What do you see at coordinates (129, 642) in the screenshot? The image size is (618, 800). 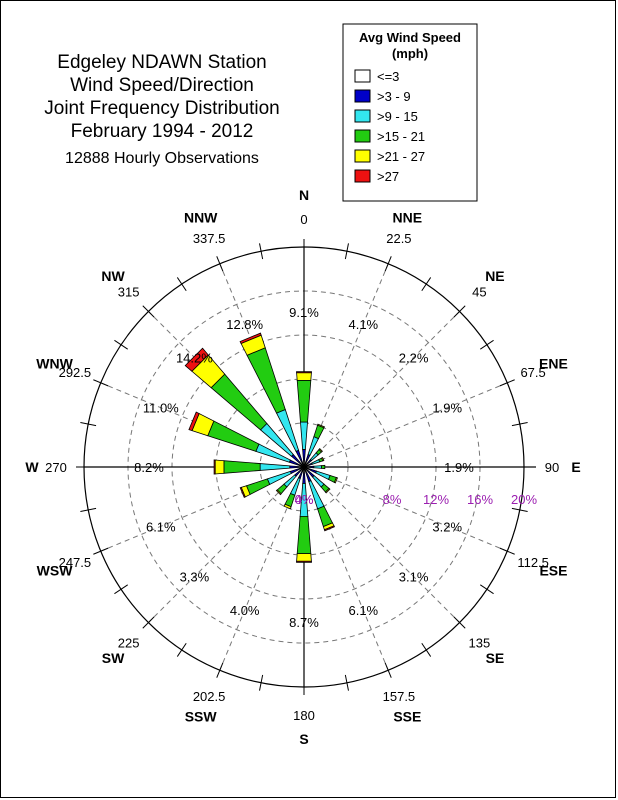 I see `degree-label: 225` at bounding box center [129, 642].